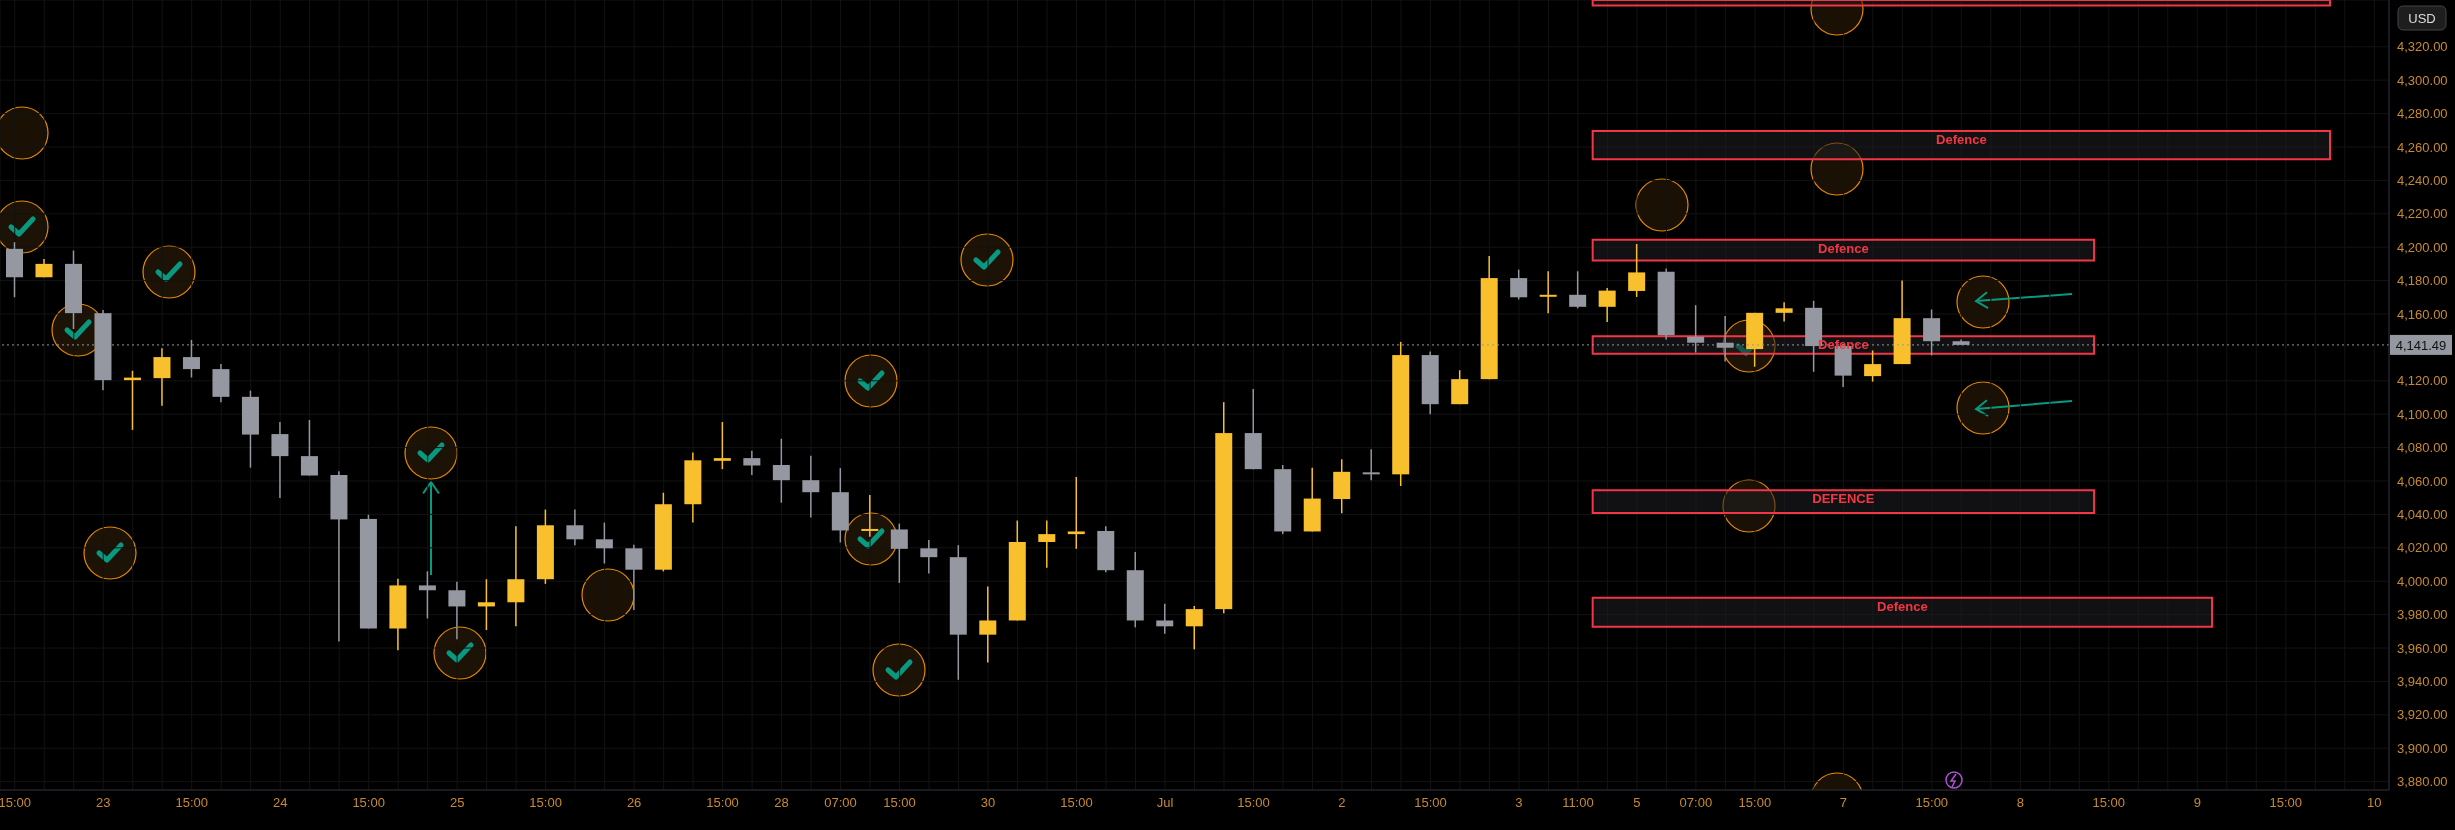  What do you see at coordinates (2421, 345) in the screenshot?
I see `ref-line-label: 4,141.49` at bounding box center [2421, 345].